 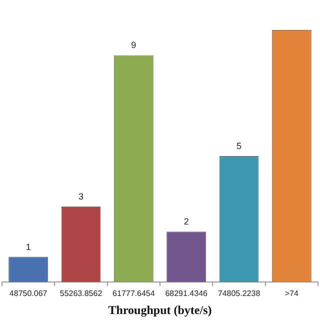 I want to click on data-label: 9, so click(x=133, y=45).